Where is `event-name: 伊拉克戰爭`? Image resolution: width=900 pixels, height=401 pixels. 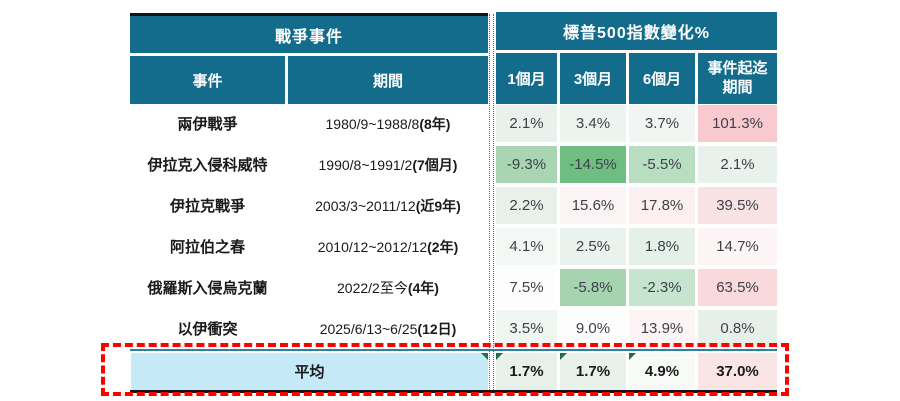
event-name: 伊拉克戰爭 is located at coordinates (207, 206).